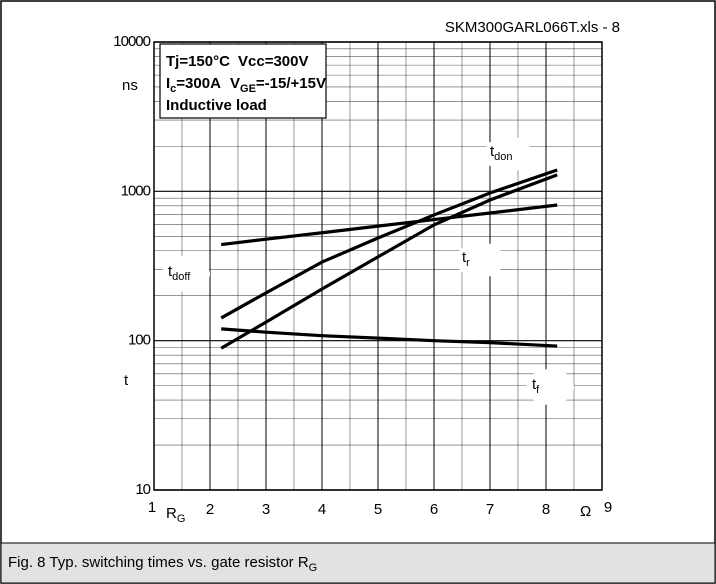 Image resolution: width=716 pixels, height=584 pixels. Describe the element at coordinates (181, 277) in the screenshot. I see `subscript: doff` at that location.